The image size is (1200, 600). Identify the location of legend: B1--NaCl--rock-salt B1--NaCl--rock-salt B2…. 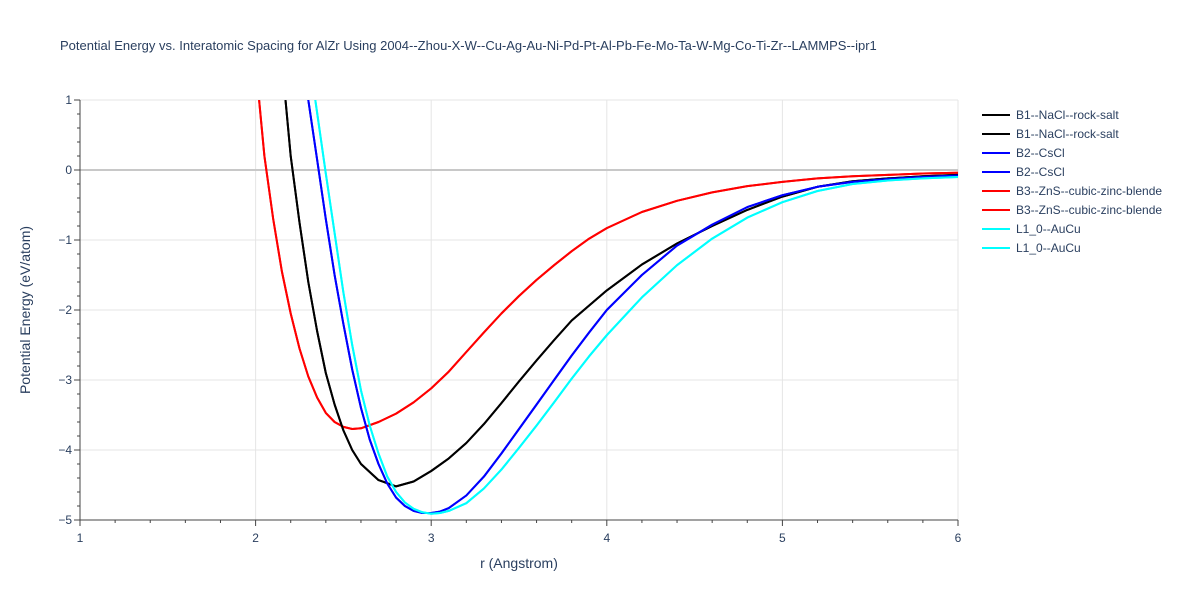
(1072, 181).